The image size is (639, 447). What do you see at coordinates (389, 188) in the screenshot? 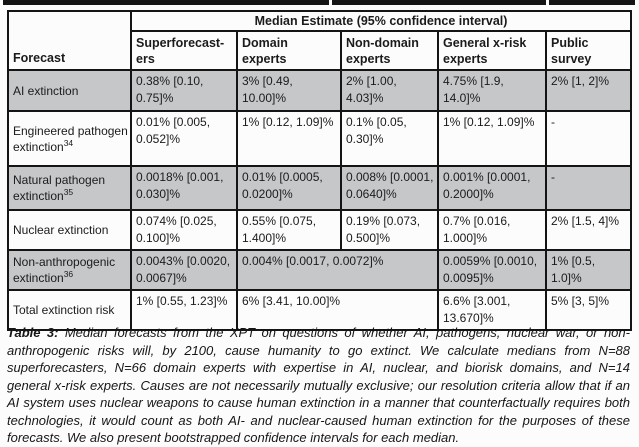
I see `estimate-cell: 0.008% [0.0001, 0.0640]%` at bounding box center [389, 188].